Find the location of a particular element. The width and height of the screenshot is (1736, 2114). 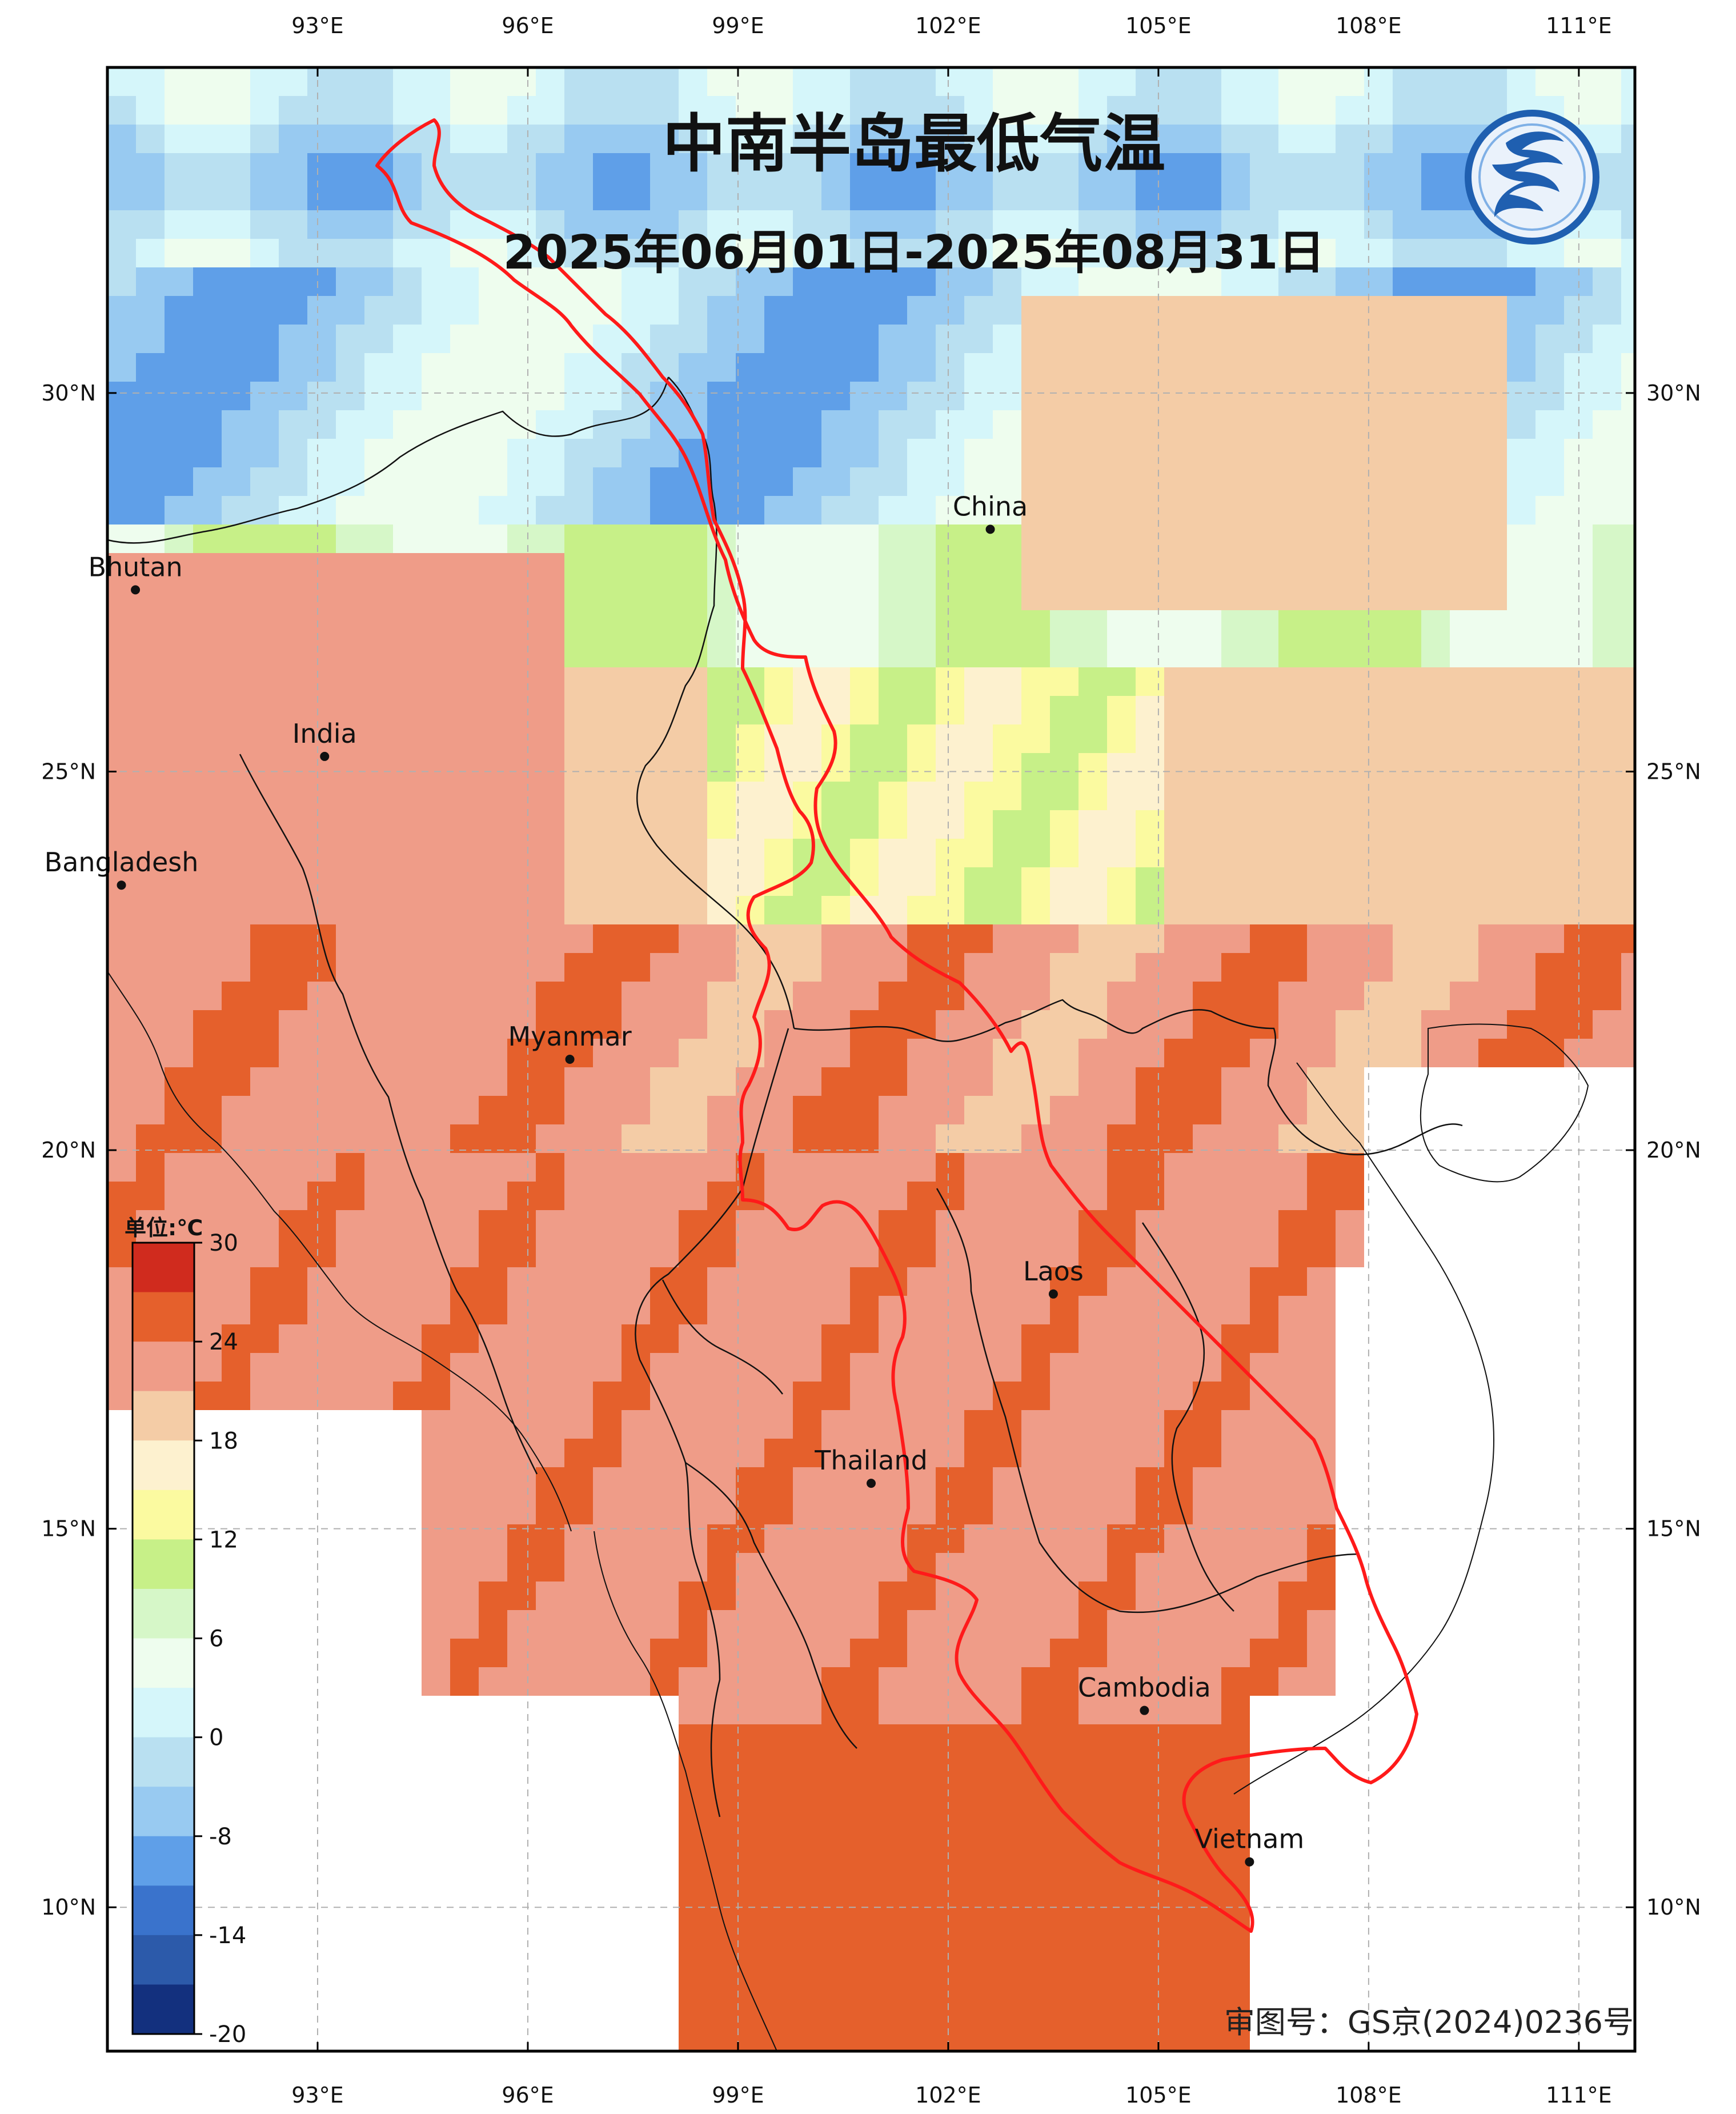

raster-cell-2027 is located at coordinates (264, 1167).